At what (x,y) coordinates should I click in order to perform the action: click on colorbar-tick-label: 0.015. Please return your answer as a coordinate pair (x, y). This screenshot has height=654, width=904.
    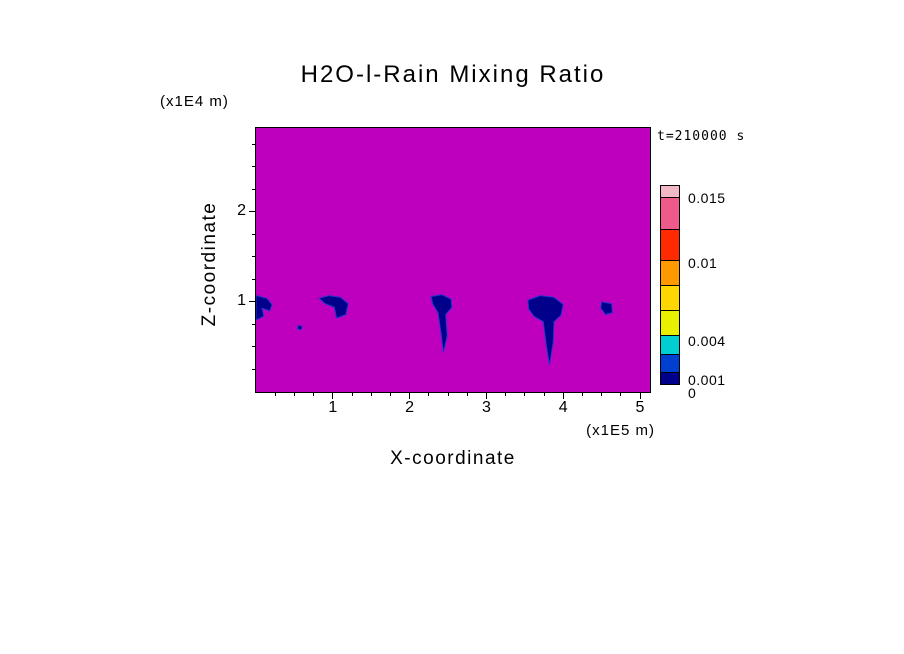
    Looking at the image, I should click on (707, 198).